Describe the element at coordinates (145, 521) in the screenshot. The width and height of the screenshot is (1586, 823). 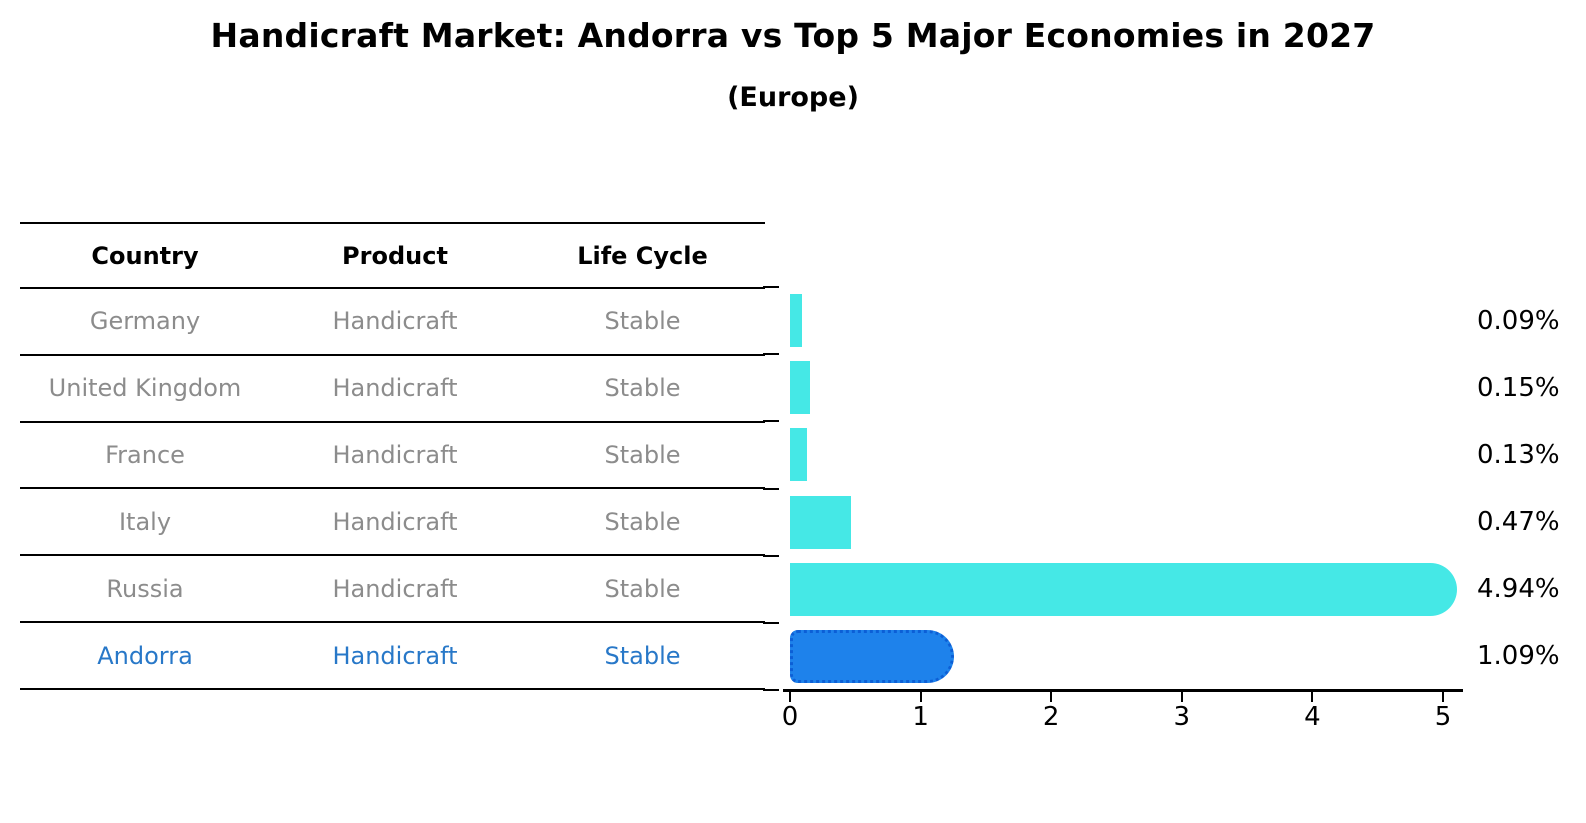
I see `cell-country: Italy` at that location.